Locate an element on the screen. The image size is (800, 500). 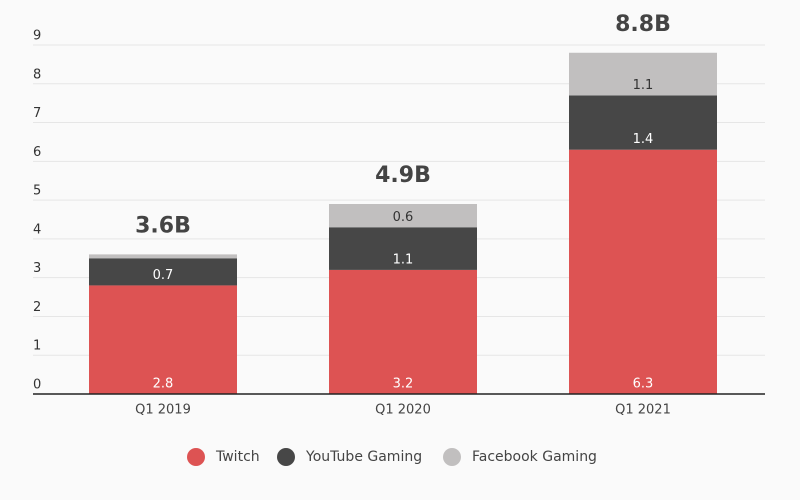
y-tick-label: 9 is located at coordinates (37, 36).